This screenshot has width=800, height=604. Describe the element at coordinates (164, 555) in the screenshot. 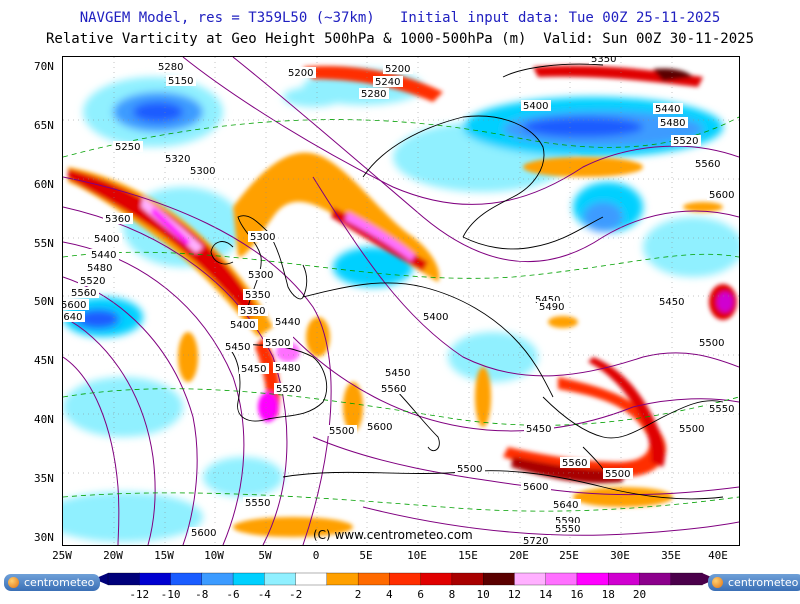

I see `lon-label-15w: 15W` at that location.